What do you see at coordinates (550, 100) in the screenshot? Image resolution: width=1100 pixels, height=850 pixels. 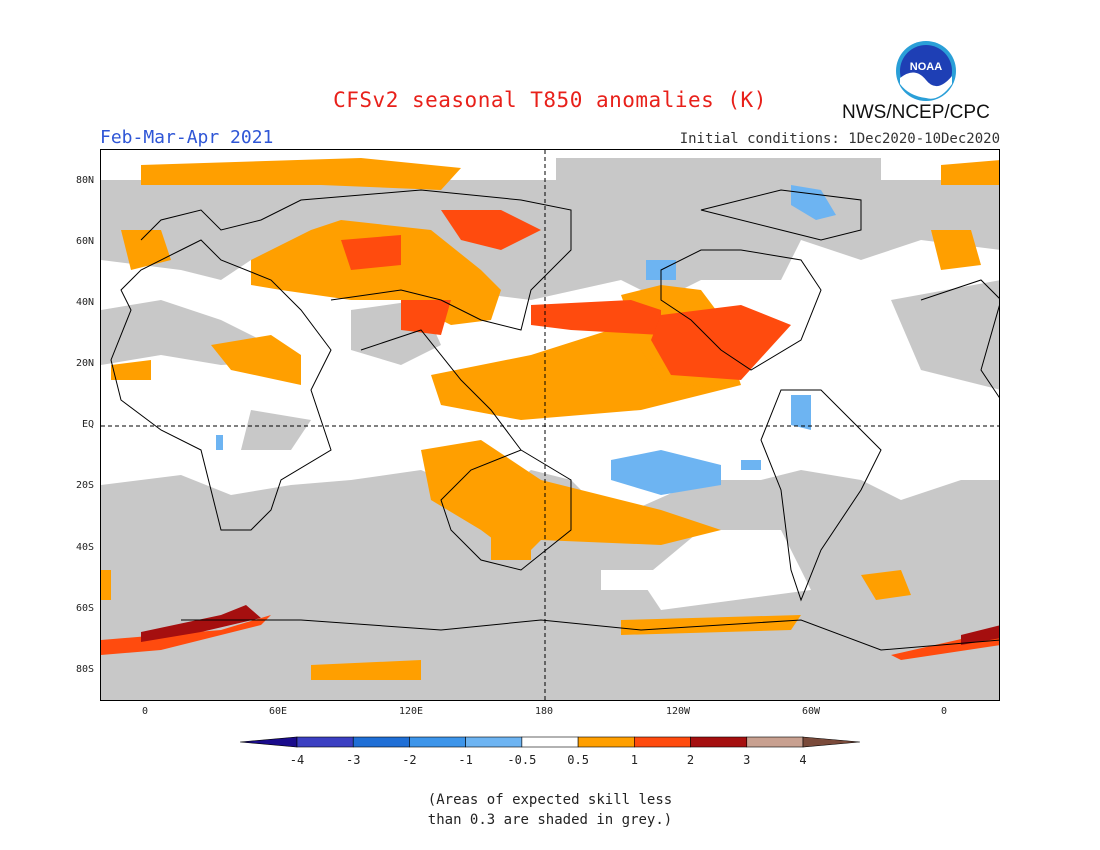 I see `chart-title: CFSv2 seasonal T850 anomalies (K)` at bounding box center [550, 100].